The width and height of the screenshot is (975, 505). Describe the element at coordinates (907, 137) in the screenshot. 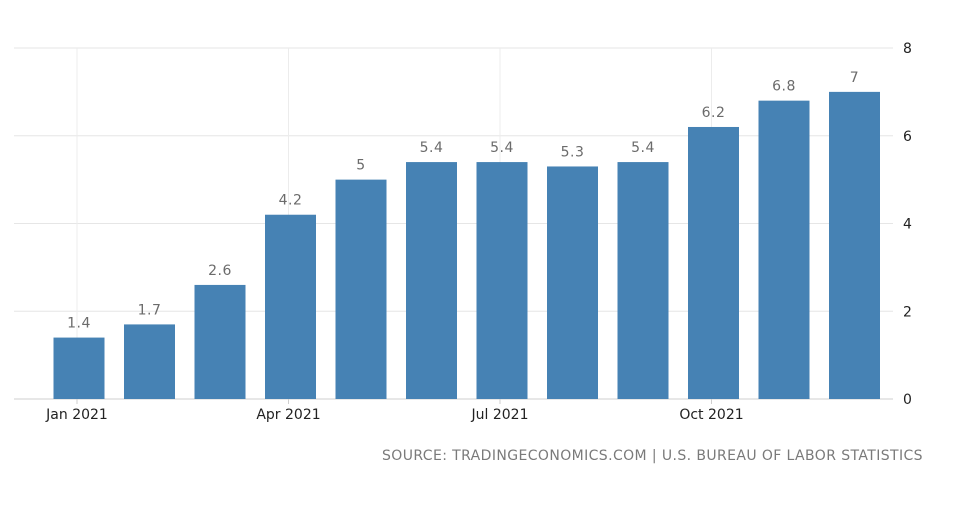

I see `y-tick-label: 6` at that location.